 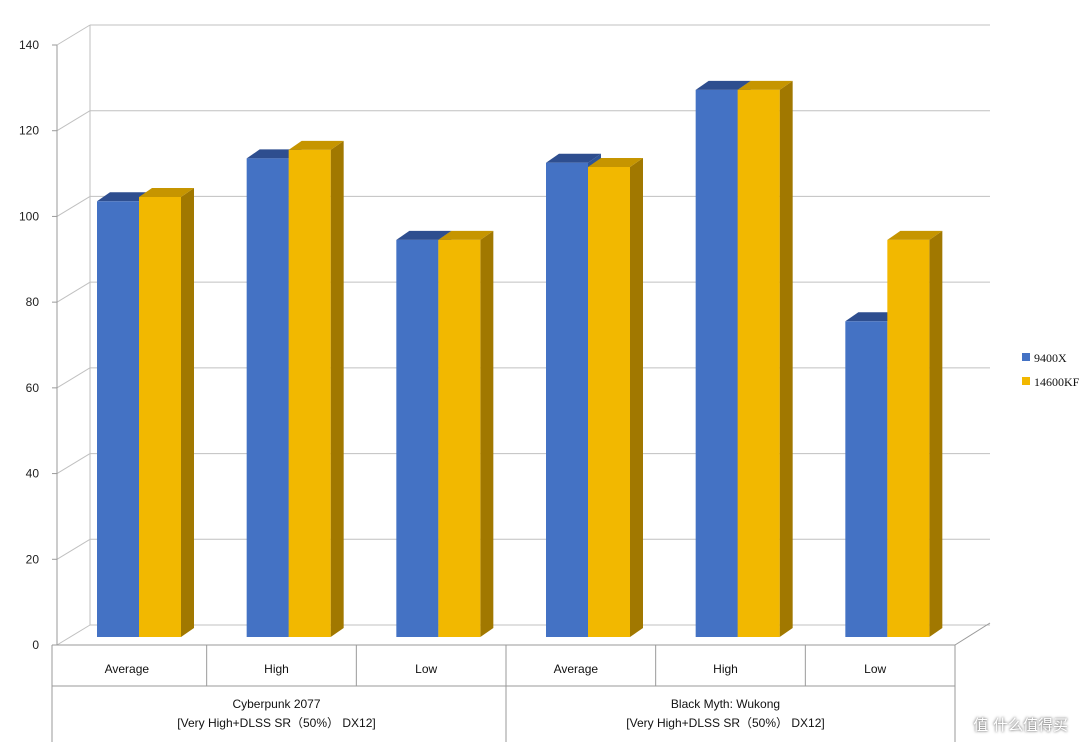 What do you see at coordinates (276, 704) in the screenshot?
I see `group-label: Cyberpunk 2077` at bounding box center [276, 704].